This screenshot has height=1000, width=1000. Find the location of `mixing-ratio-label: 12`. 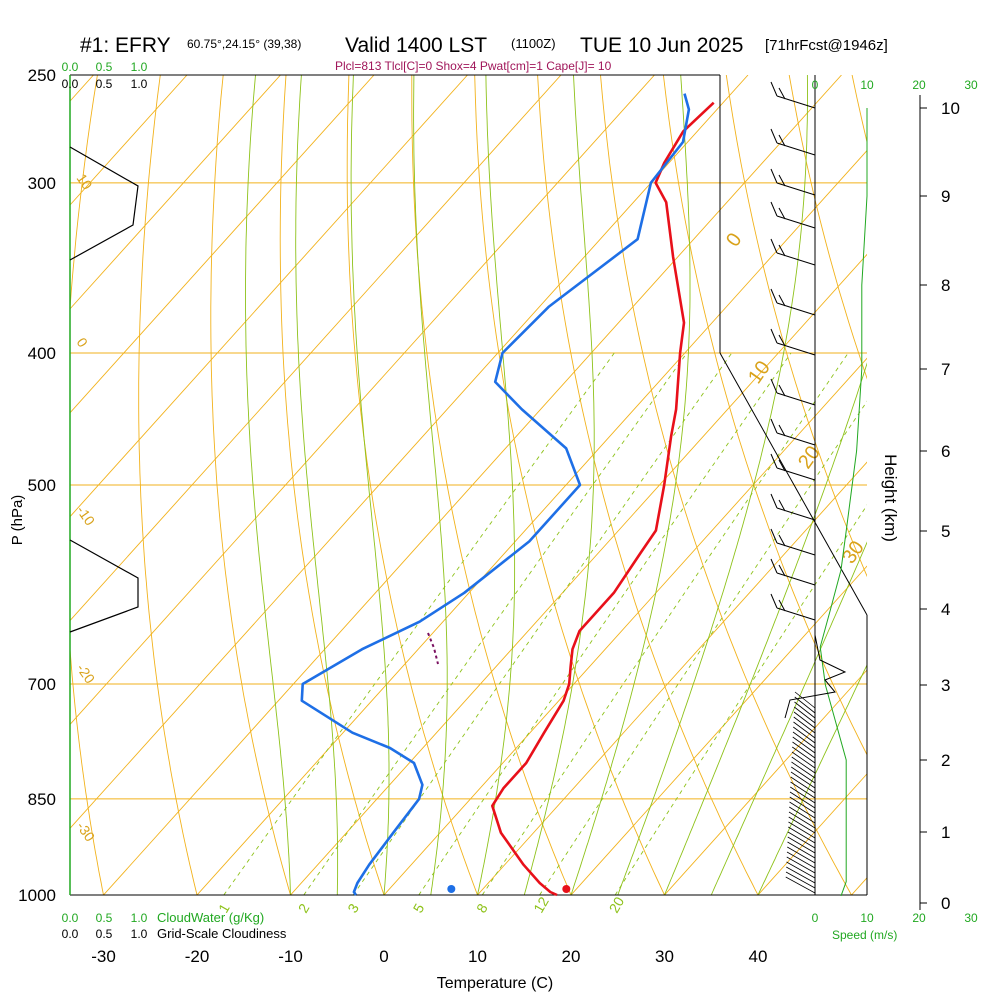

mixing-ratio-label: 12 is located at coordinates (541, 905).